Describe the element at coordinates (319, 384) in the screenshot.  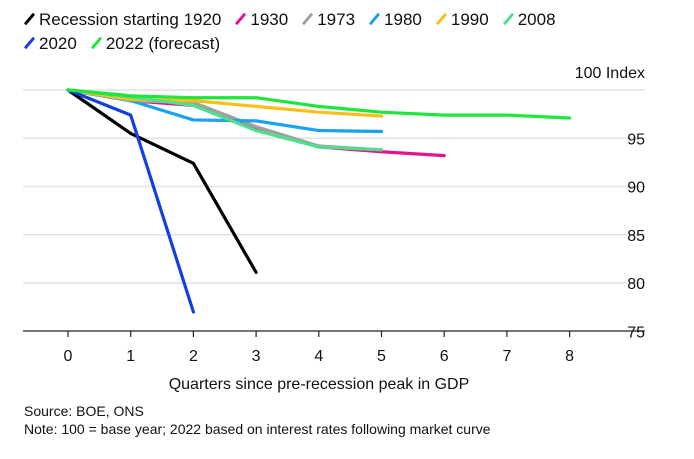
I see `x-axis-title: Quarters since pre-recession peak in GDP` at that location.